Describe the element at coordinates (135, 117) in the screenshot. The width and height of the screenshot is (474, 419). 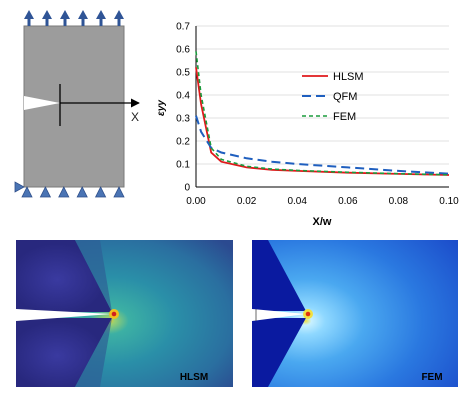
I see `specimen-x-axis-label: X` at that location.